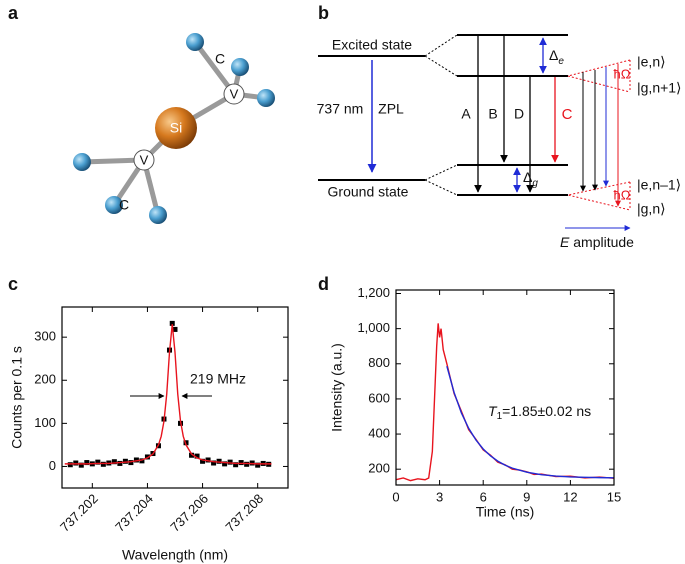 This screenshot has height=564, width=685. I want to click on state-label: |g,n⟩, so click(651, 209).